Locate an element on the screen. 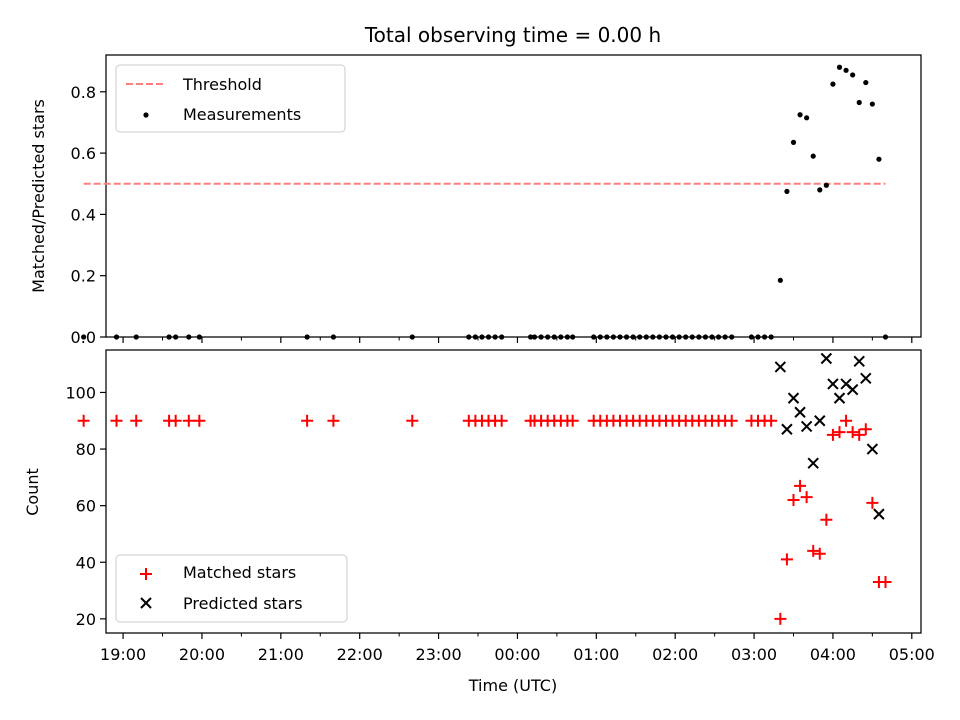 This screenshot has height=720, width=960. bottom-y-tick-label: 40 is located at coordinates (86, 562).